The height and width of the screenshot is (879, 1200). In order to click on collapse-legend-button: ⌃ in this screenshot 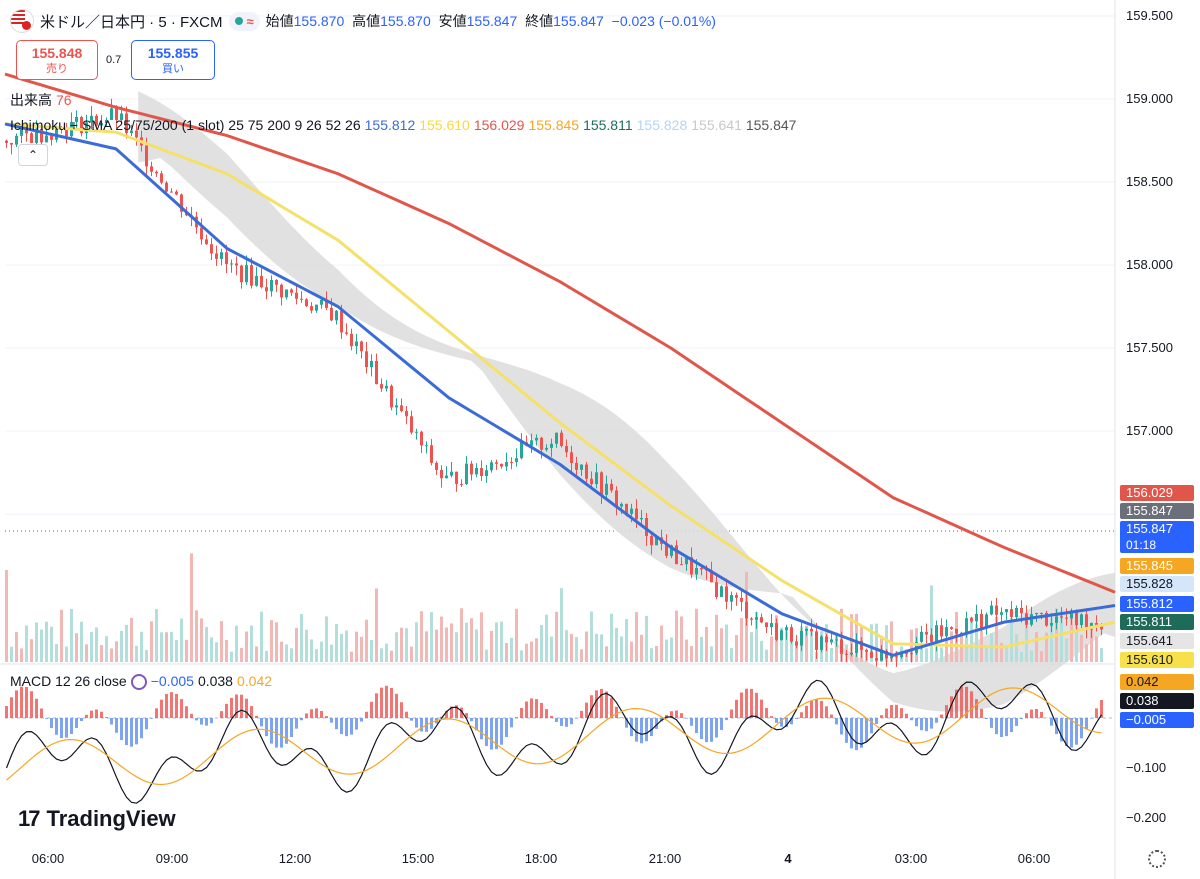, I will do `click(33, 155)`.